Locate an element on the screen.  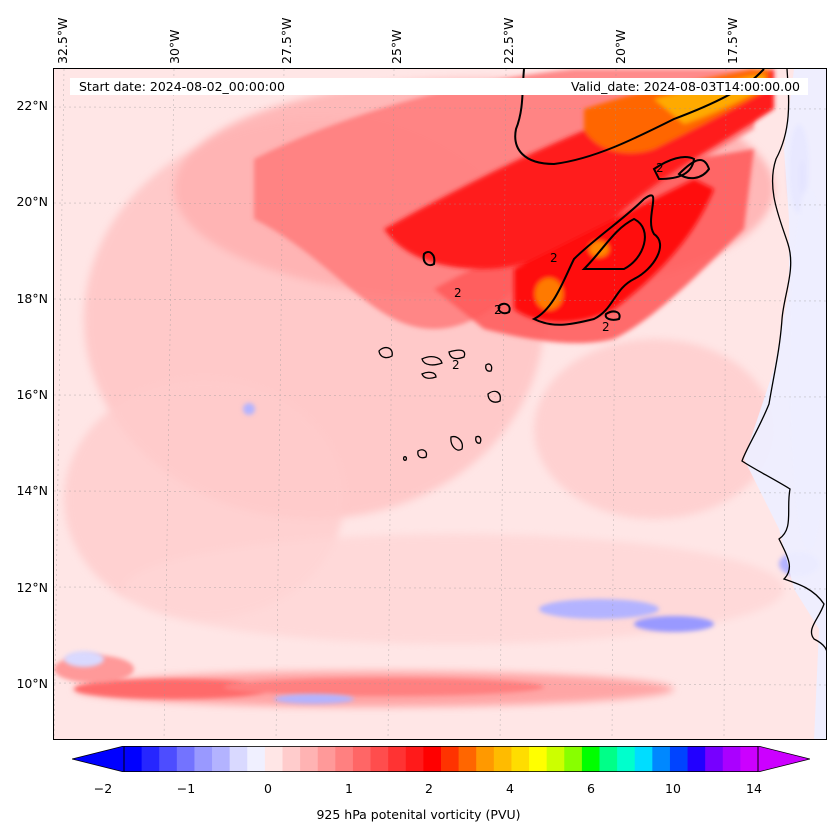
cape-verde-islands is located at coordinates (439, 403).